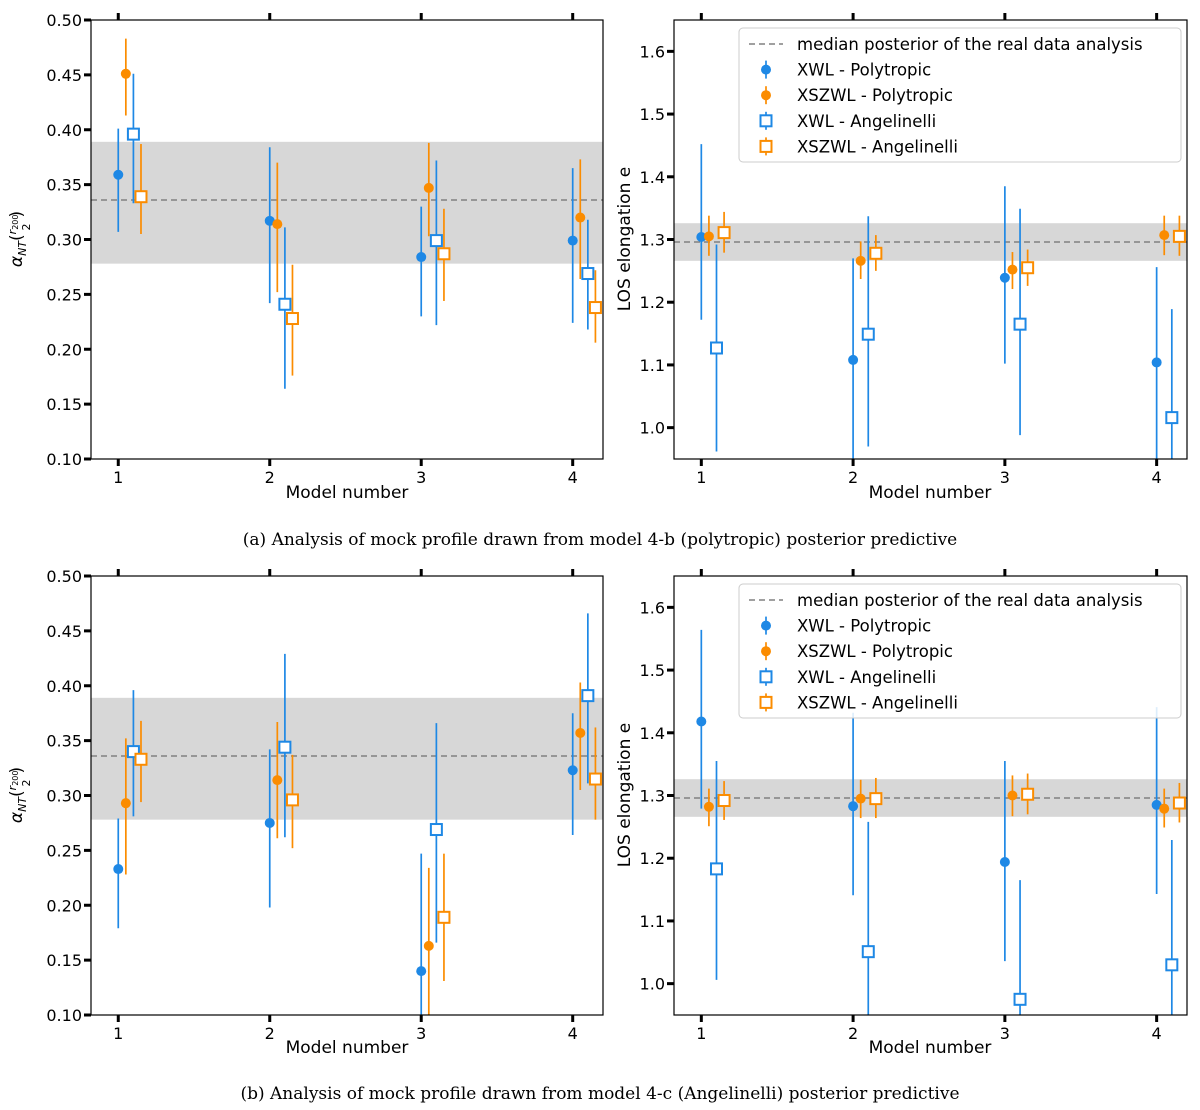 The width and height of the screenshot is (1200, 1110). I want to click on y-tick-label: 1.3, so click(652, 796).